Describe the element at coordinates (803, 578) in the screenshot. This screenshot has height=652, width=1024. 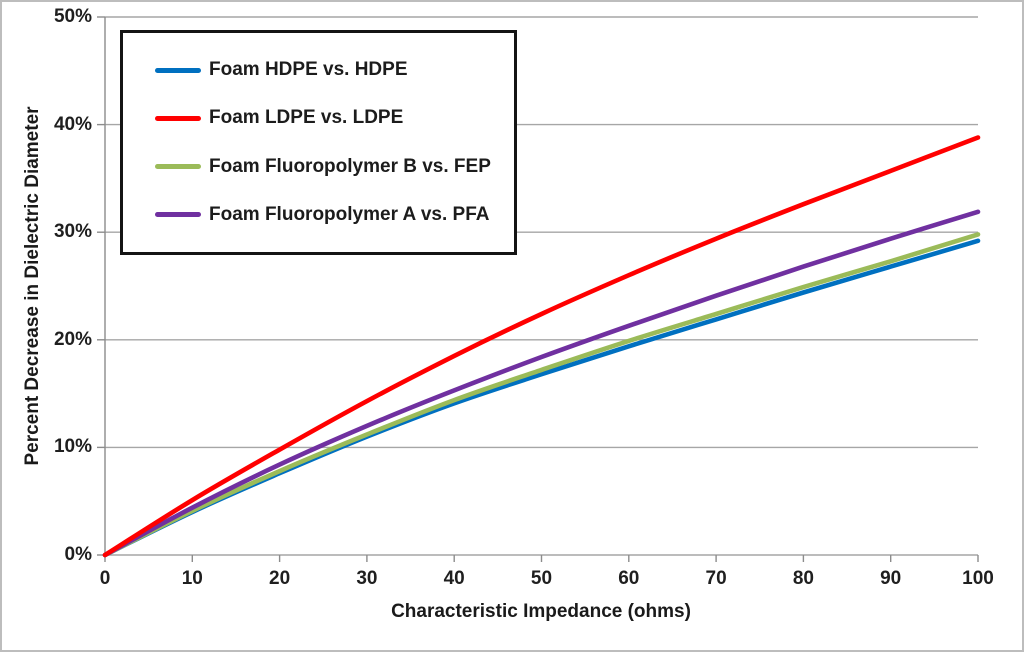
I see `x-tick-label: 80` at that location.